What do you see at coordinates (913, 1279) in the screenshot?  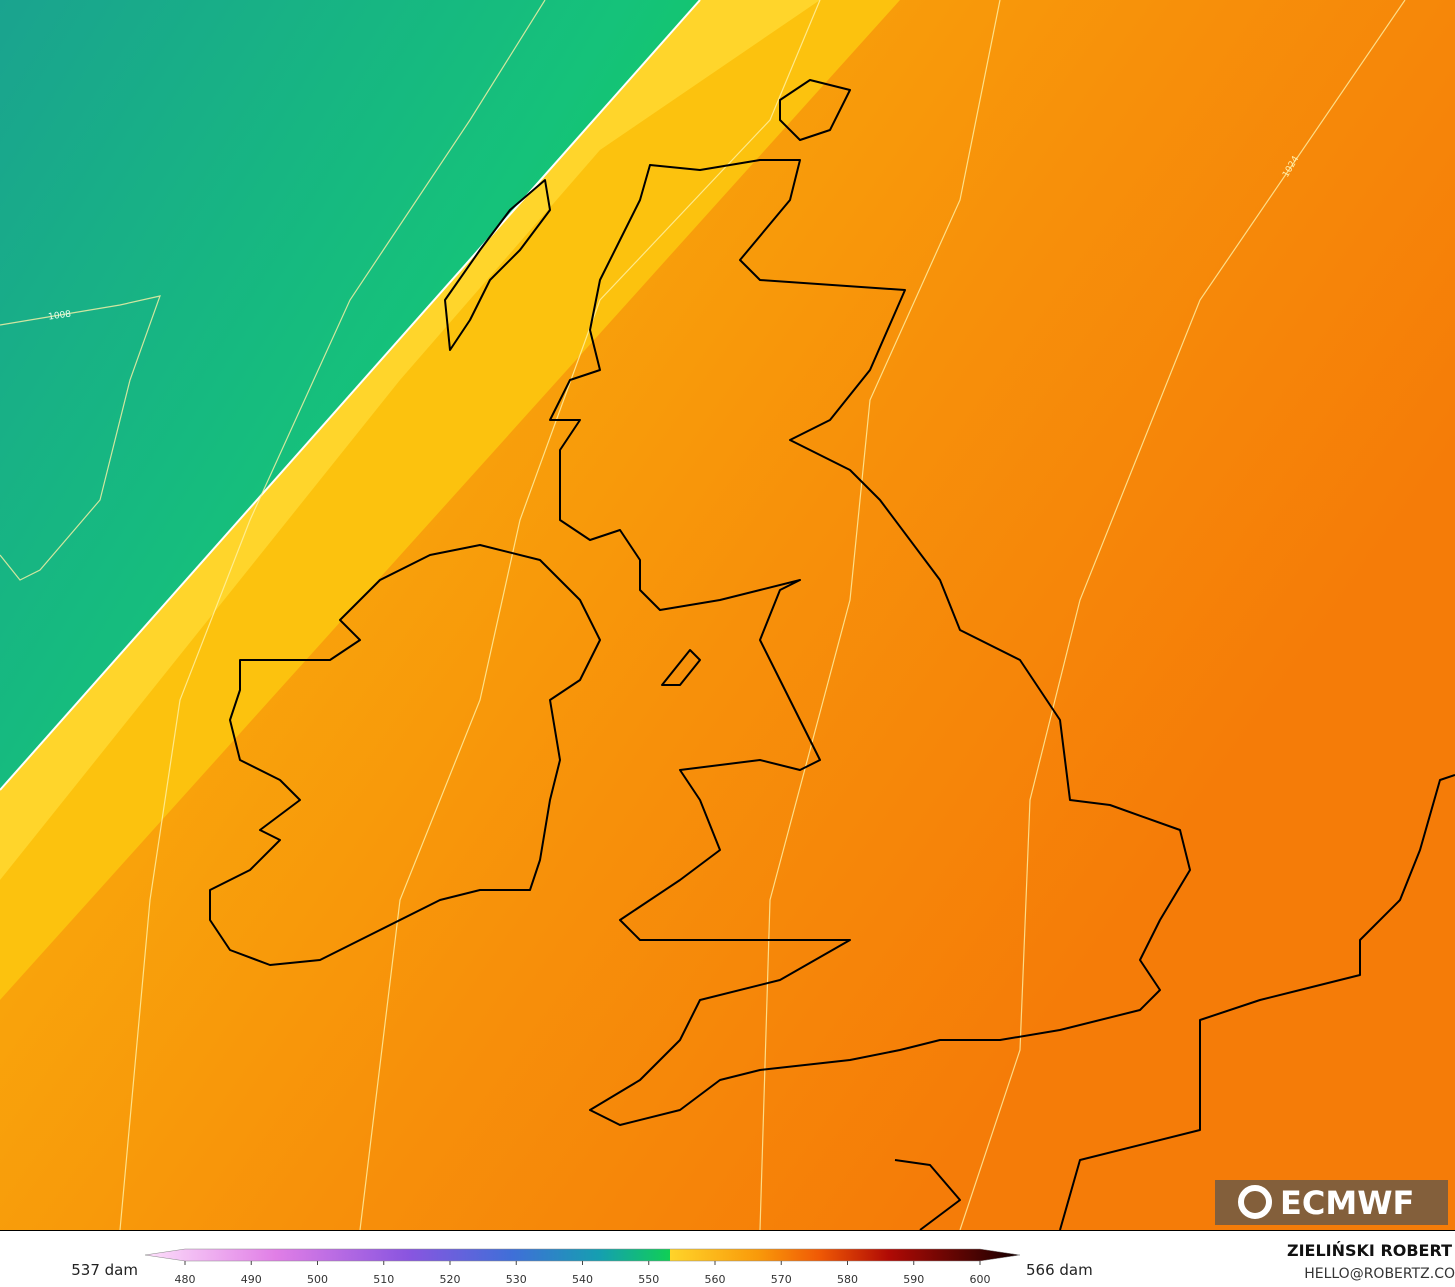 I see `colorbar-tick-label: 590` at bounding box center [913, 1279].